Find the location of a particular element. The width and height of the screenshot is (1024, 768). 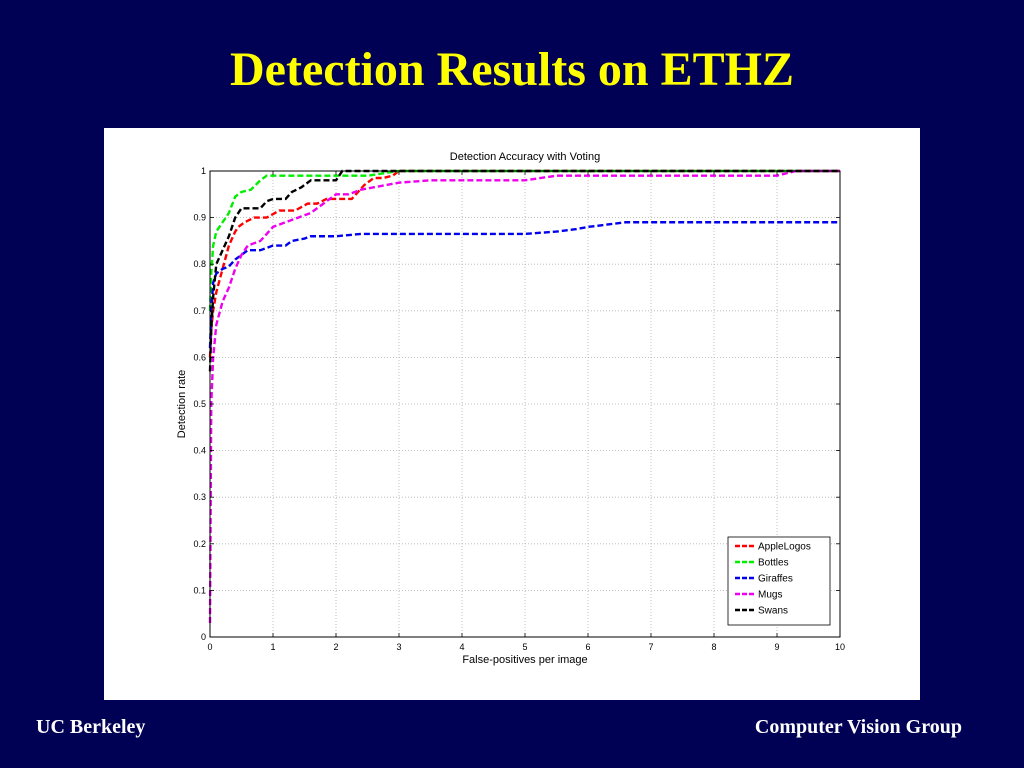

y-tick-label: 1 is located at coordinates (203, 171).